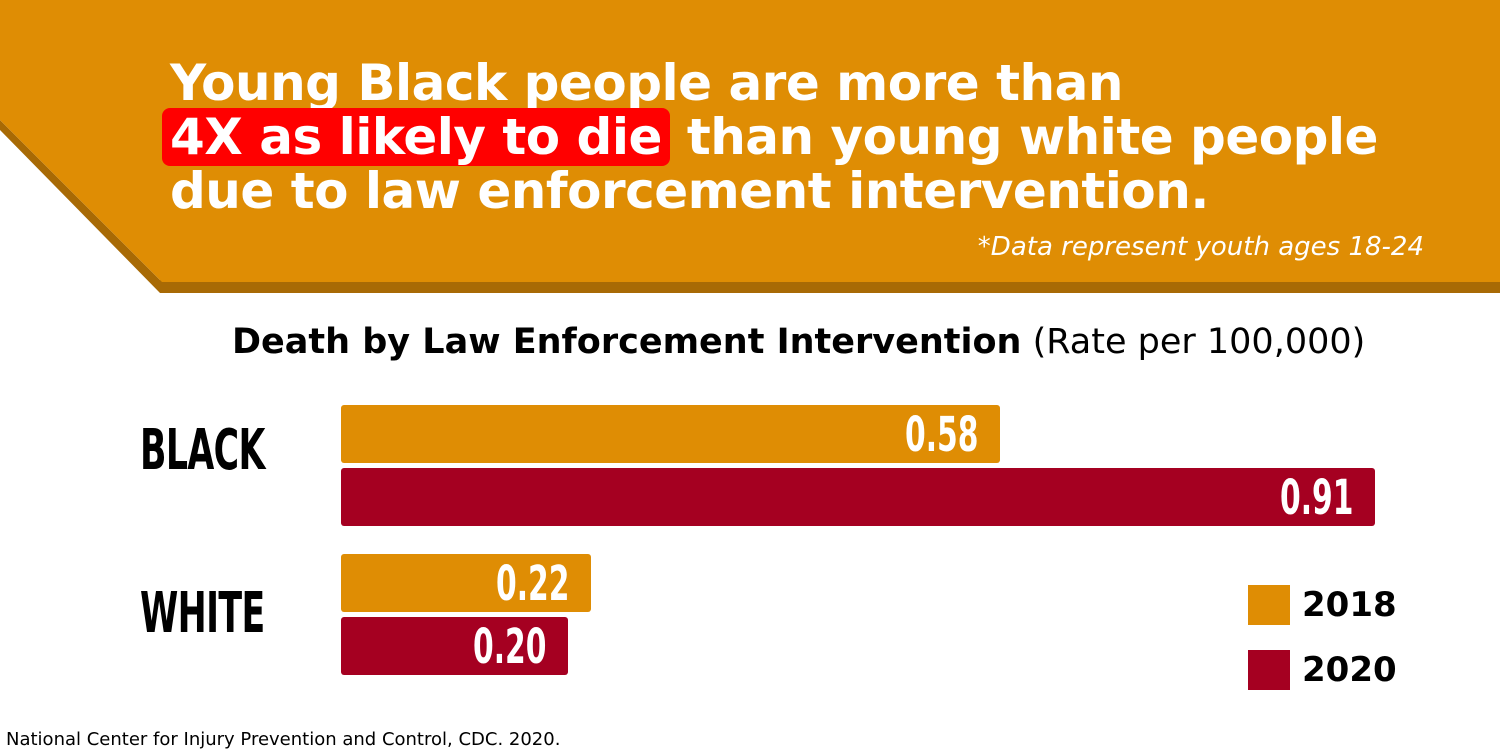  What do you see at coordinates (858, 497) in the screenshot?
I see `bar-black-2020: 0.91` at bounding box center [858, 497].